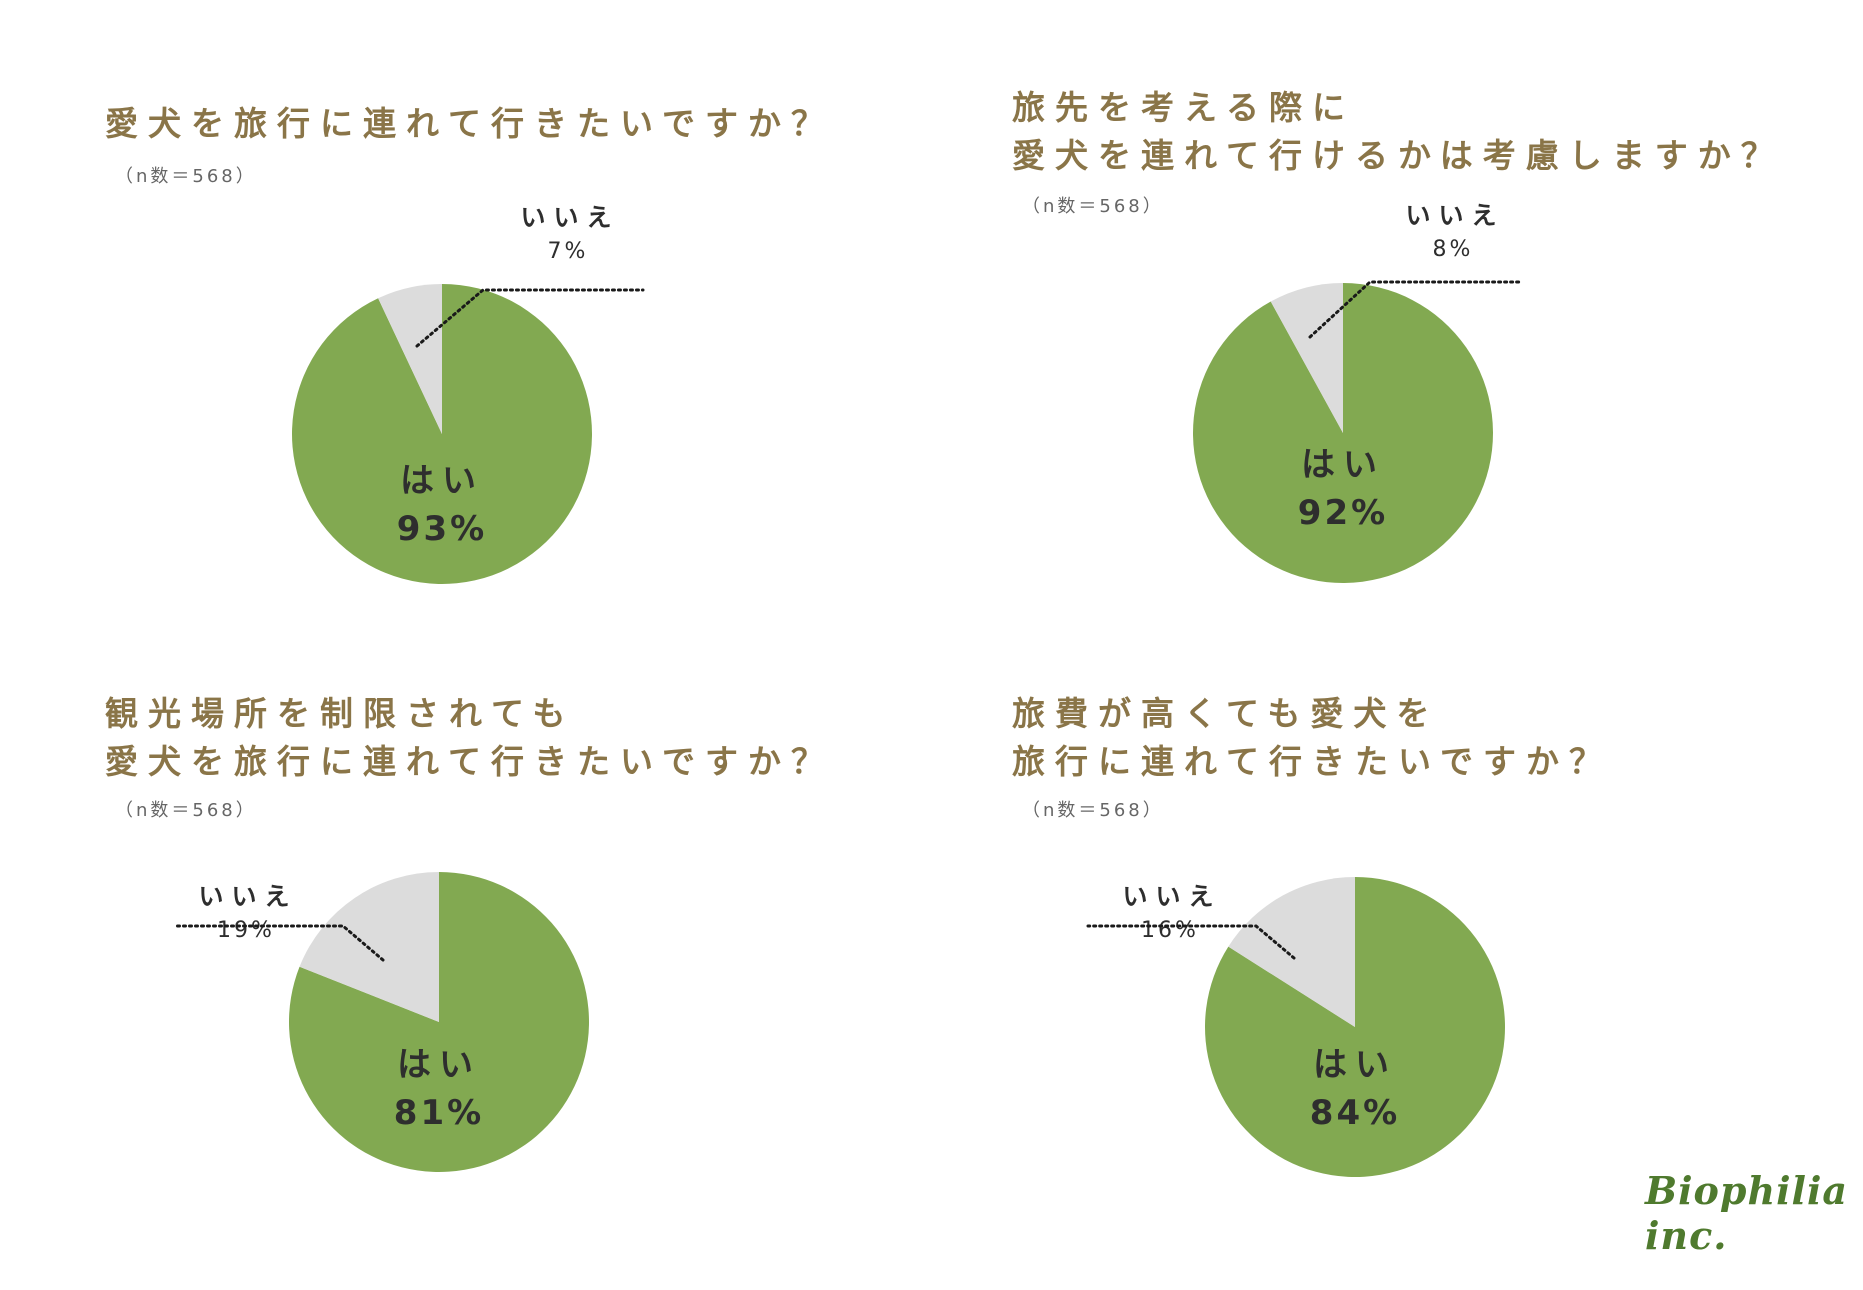  I want to click on chart-title: 旅費が高くても愛犬を 旅行に連れて行きたいですか？, so click(1312, 737).